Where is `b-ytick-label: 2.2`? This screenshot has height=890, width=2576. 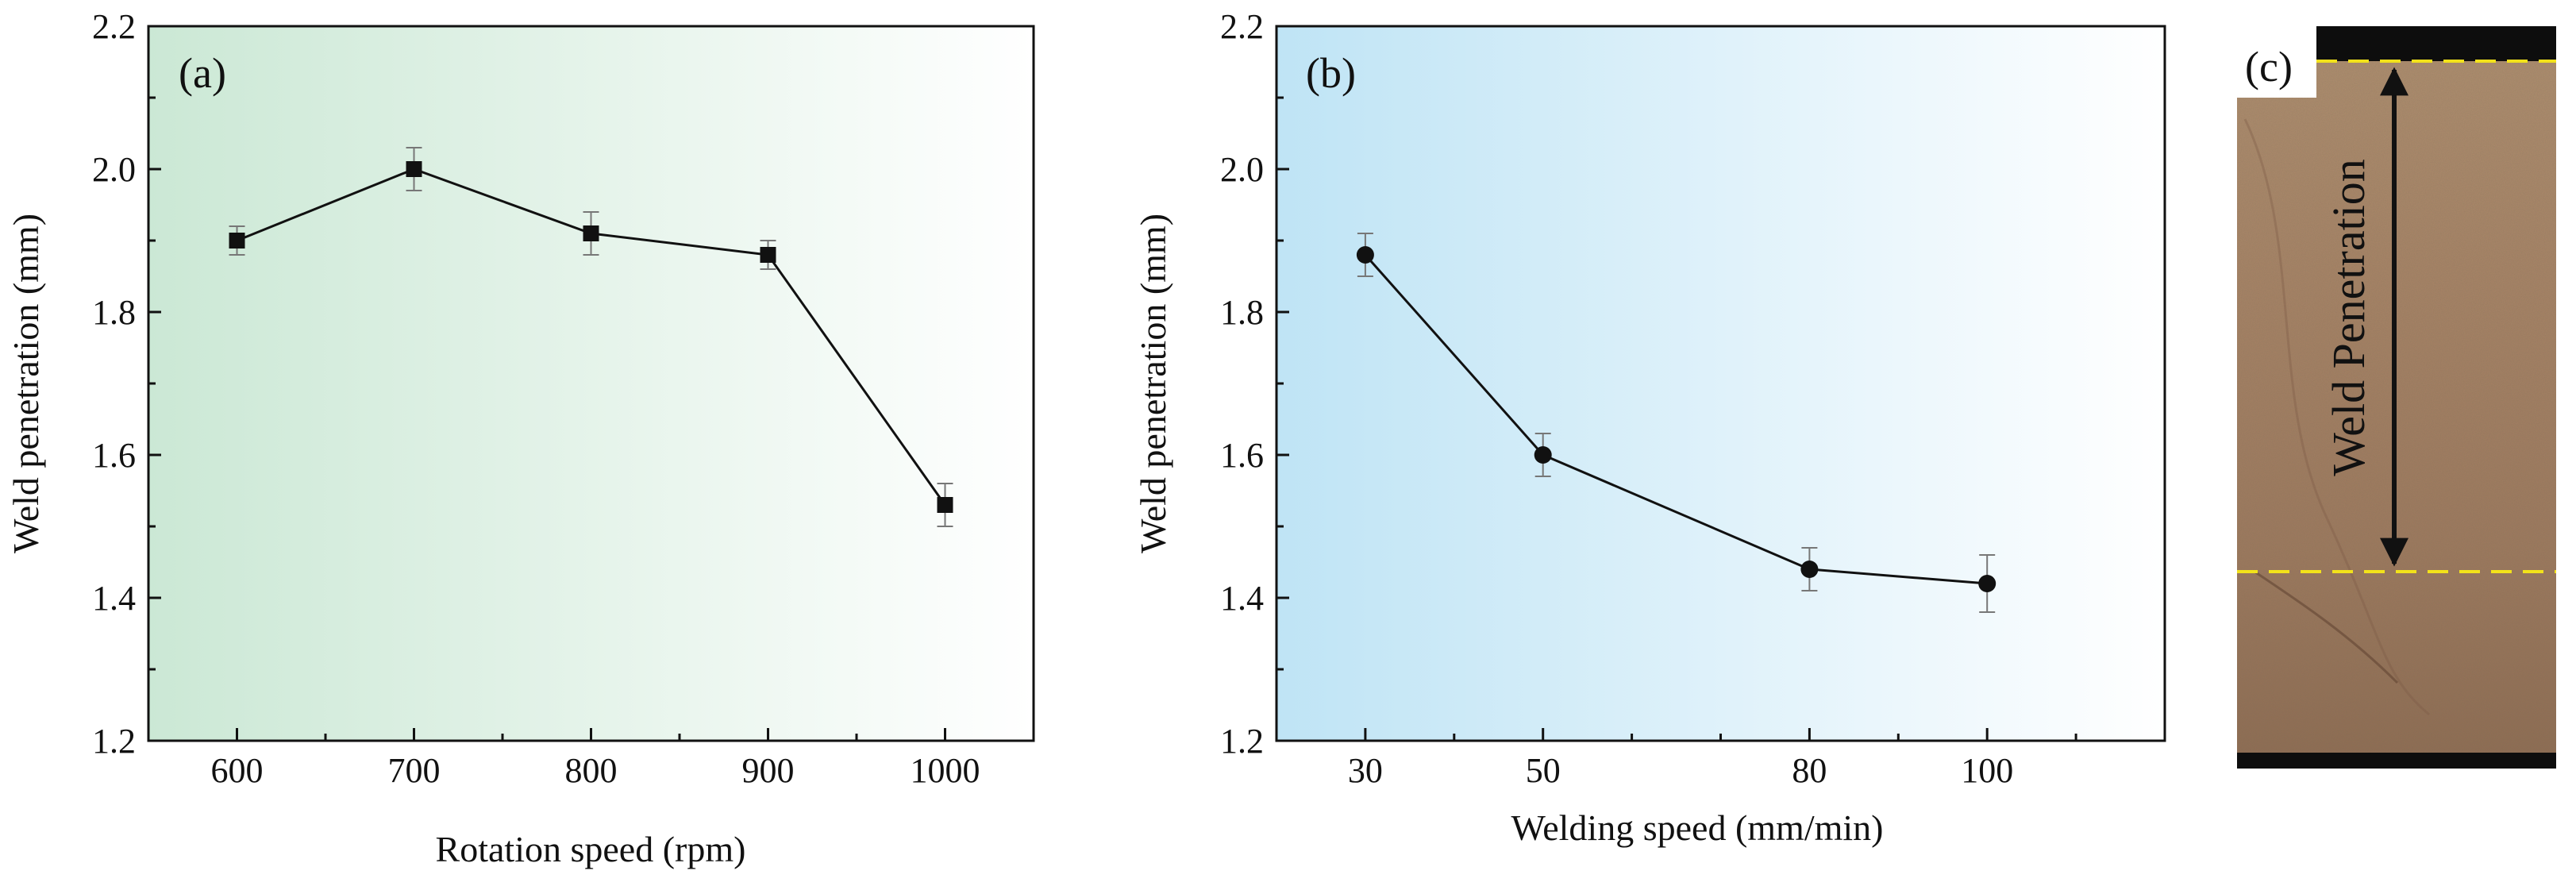
b-ytick-label: 2.2 is located at coordinates (1242, 26).